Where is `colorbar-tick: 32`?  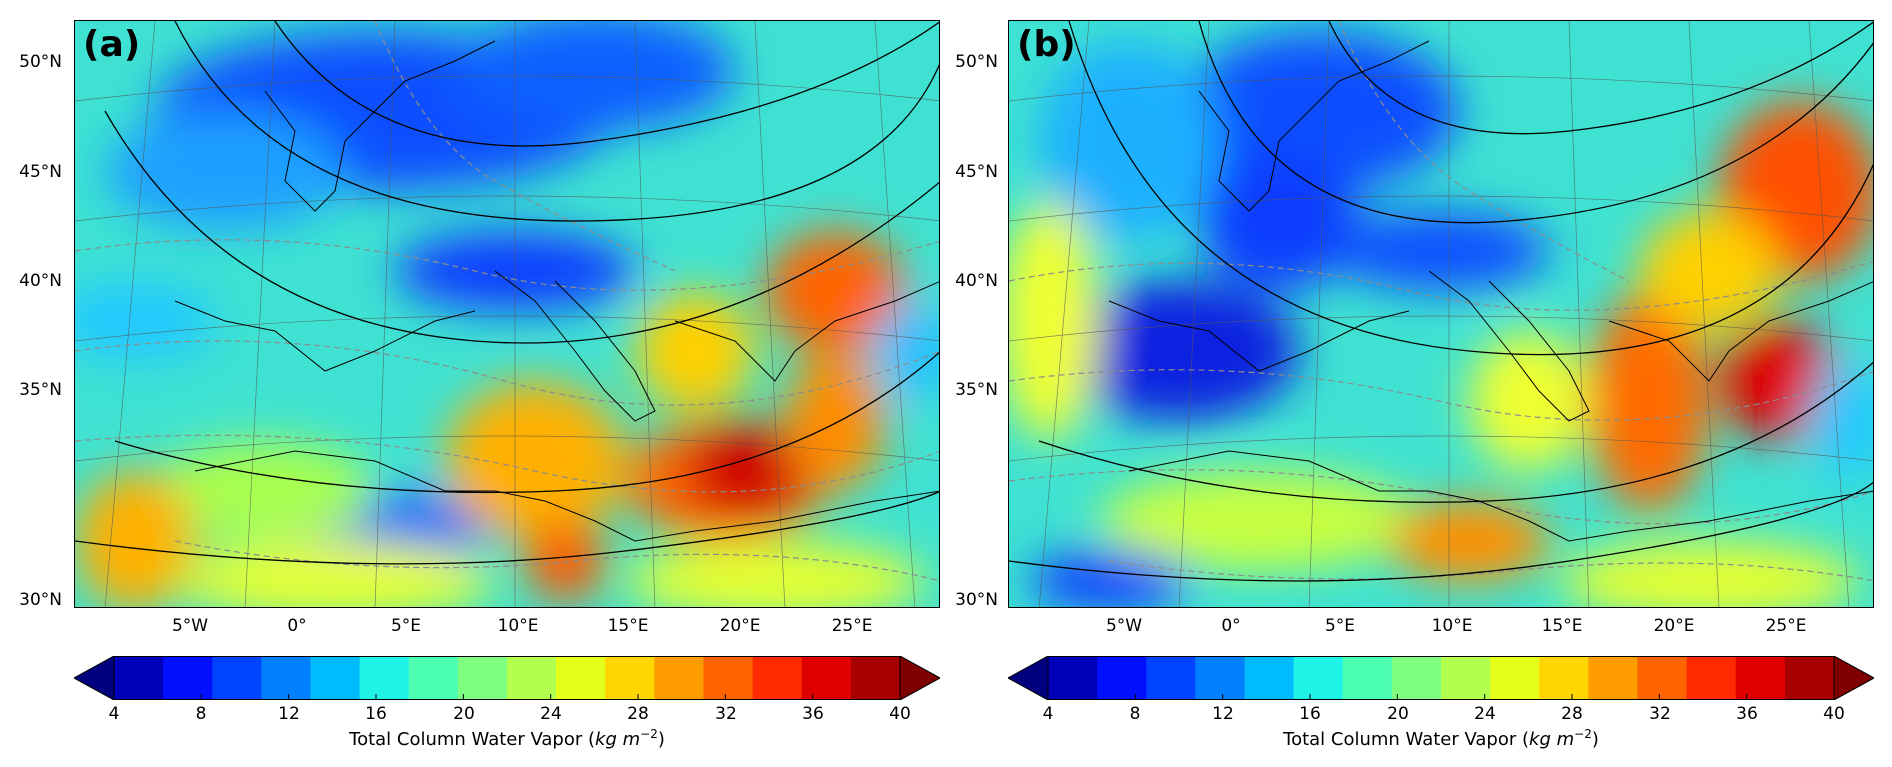 colorbar-tick: 32 is located at coordinates (726, 714).